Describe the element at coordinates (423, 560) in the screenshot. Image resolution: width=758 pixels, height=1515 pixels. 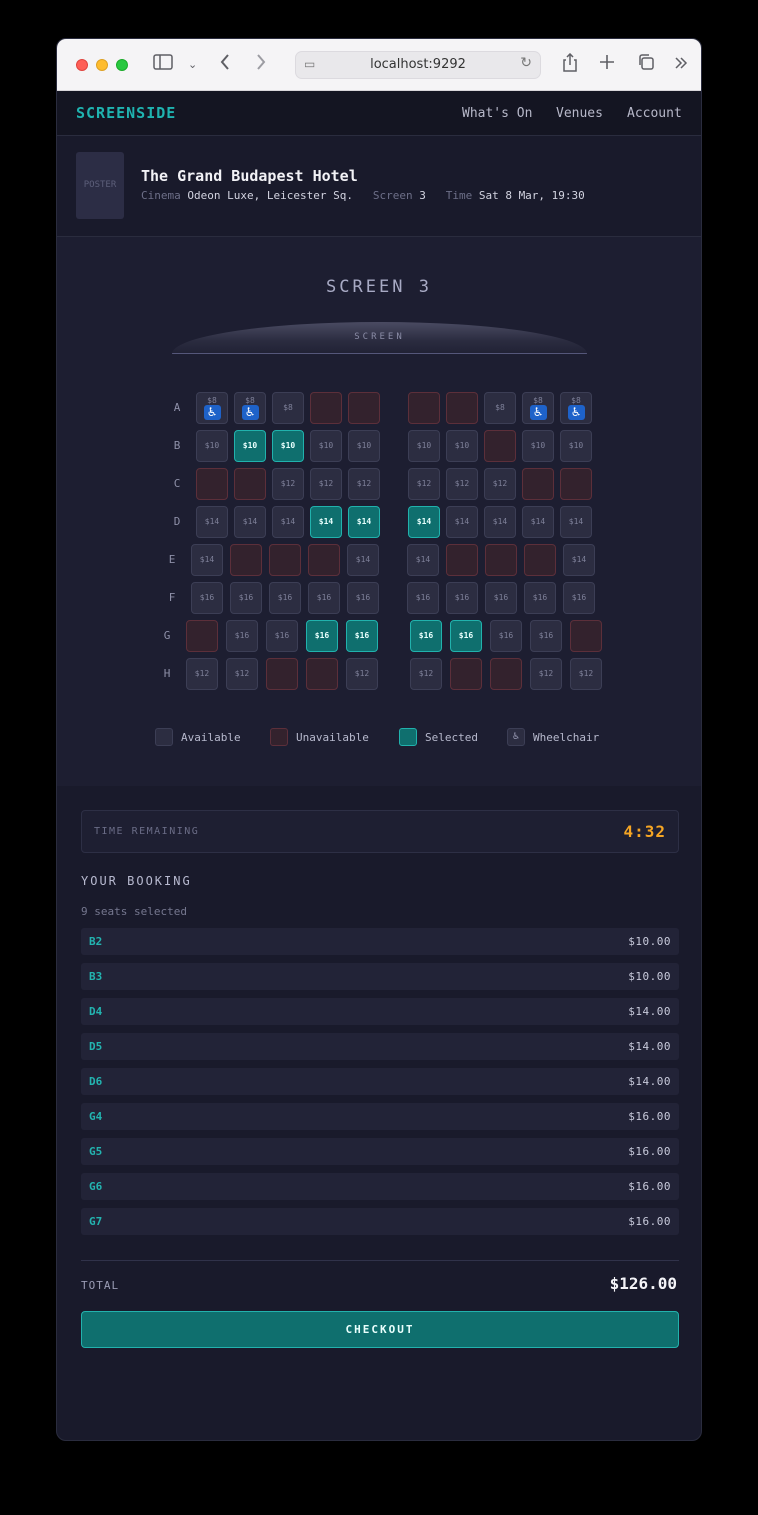
I see `seat-E6: $14` at that location.